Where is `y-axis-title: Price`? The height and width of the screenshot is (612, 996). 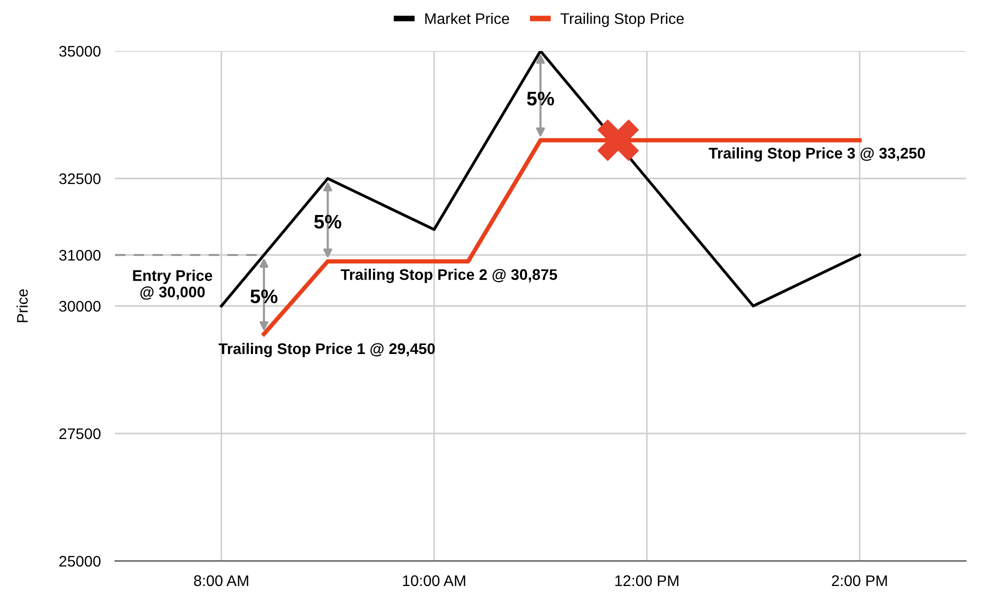
y-axis-title: Price is located at coordinates (22, 305).